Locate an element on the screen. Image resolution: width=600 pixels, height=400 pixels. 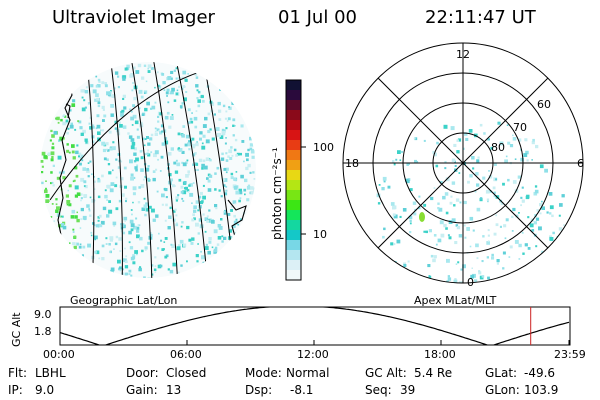
flt-label: Flt: is located at coordinates (17, 373).